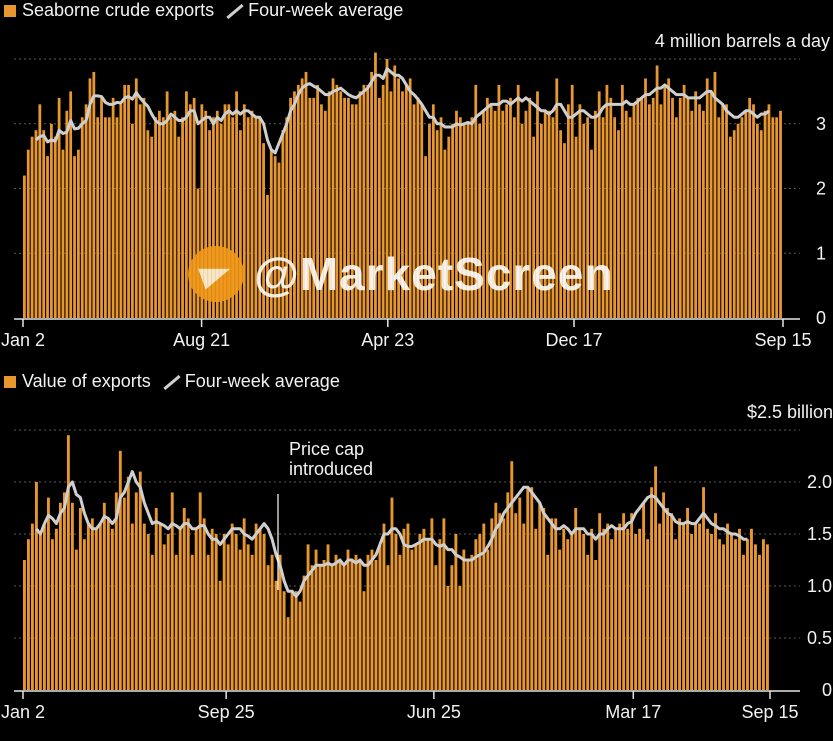 The width and height of the screenshot is (833, 741). Describe the element at coordinates (172, 381) in the screenshot. I see `legend-bottom: Value of exports Four-week average` at that location.